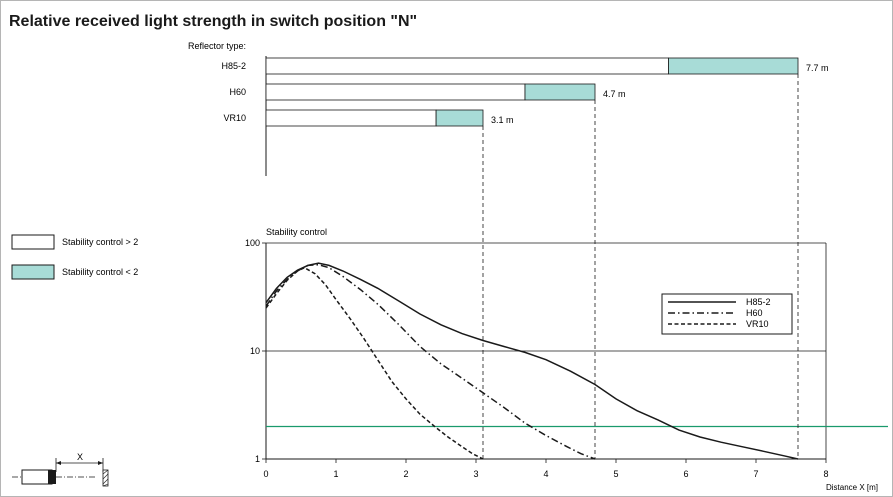 The image size is (893, 497). I want to click on key-swatch-above, so click(33, 242).